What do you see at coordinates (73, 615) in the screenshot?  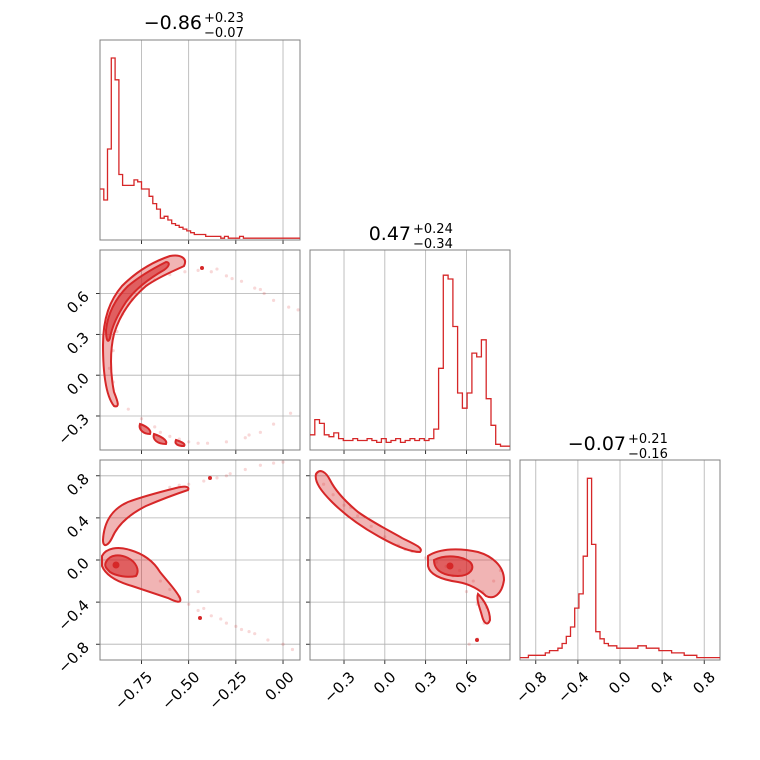 I see `y-tick-label: −0.4` at bounding box center [73, 615].